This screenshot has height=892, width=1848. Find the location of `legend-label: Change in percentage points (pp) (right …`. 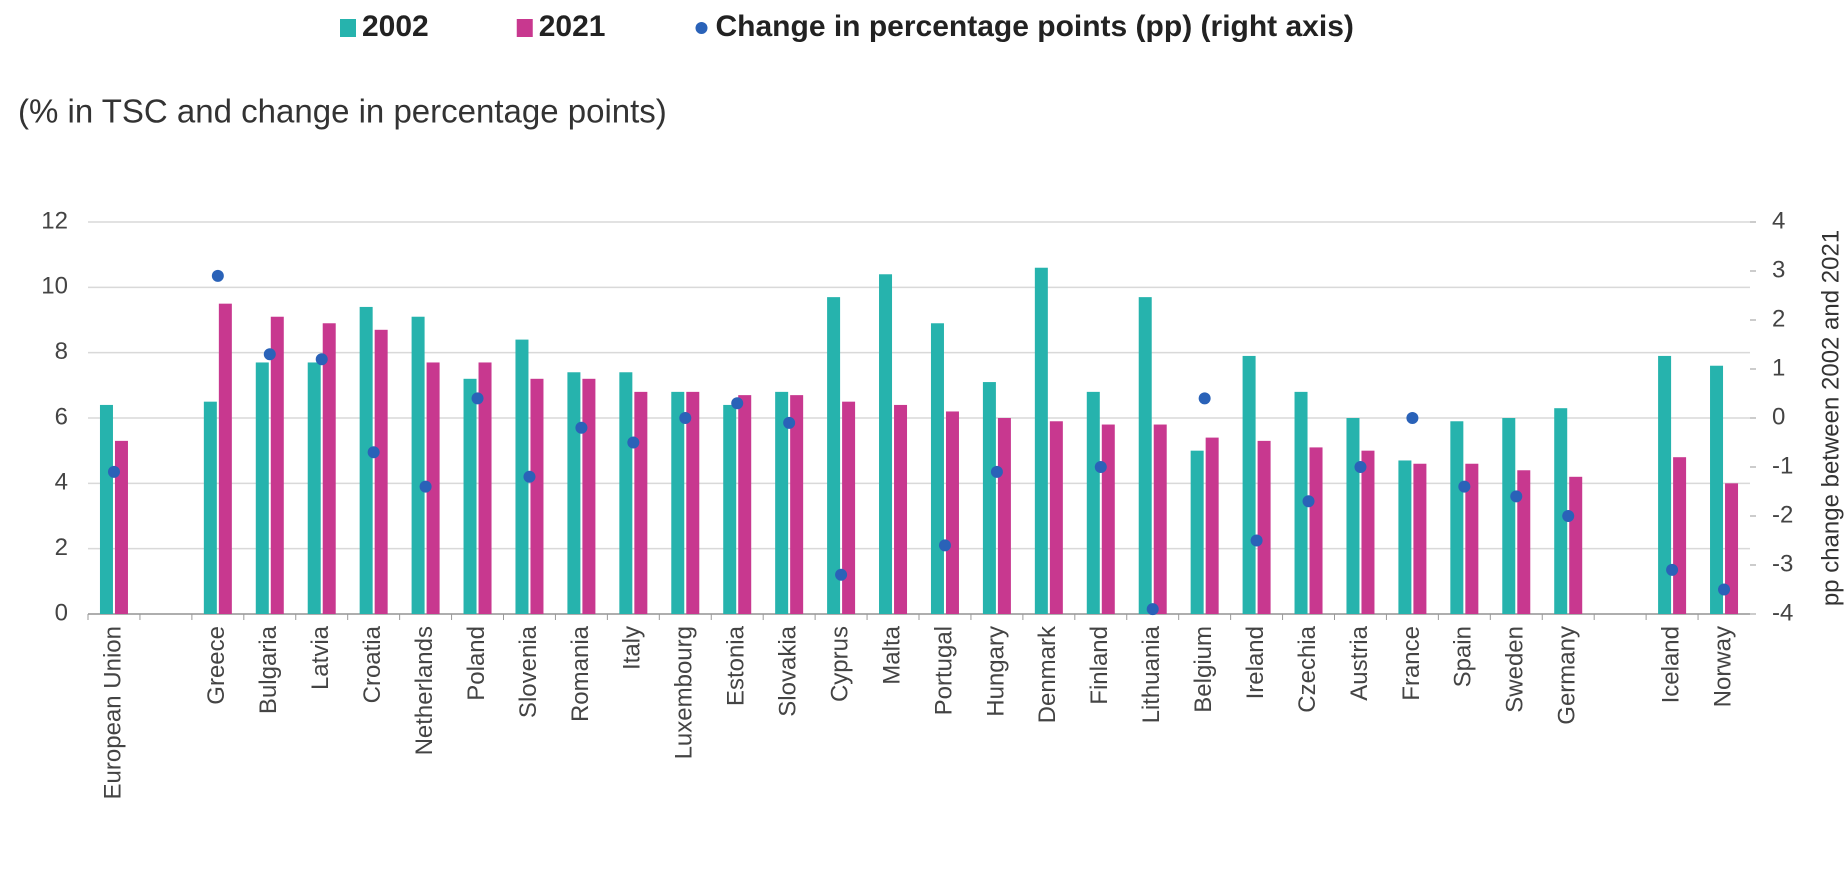

legend-label: Change in percentage points (pp) (right … is located at coordinates (1035, 26).